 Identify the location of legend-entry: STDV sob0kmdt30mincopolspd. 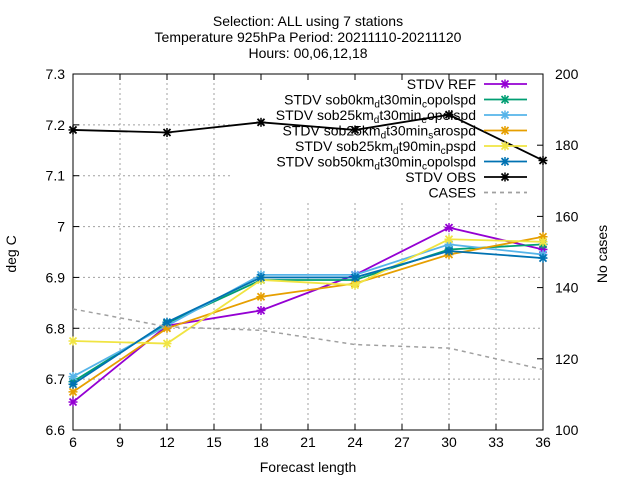
(405, 101).